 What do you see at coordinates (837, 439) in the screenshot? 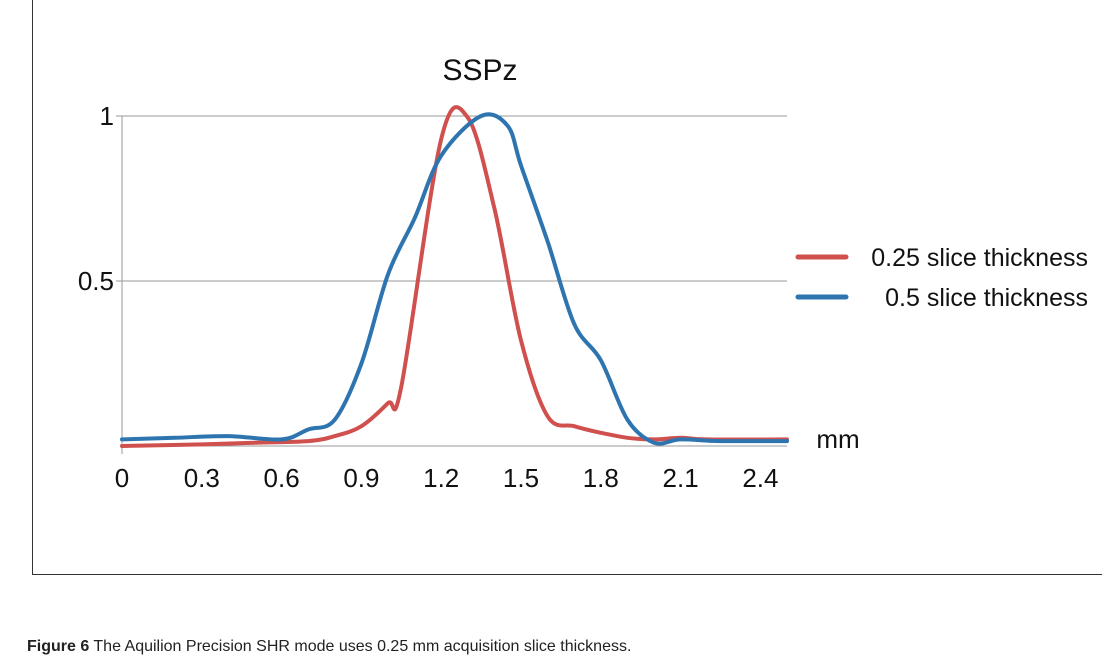
I see `x-axis-label: mm` at bounding box center [837, 439].